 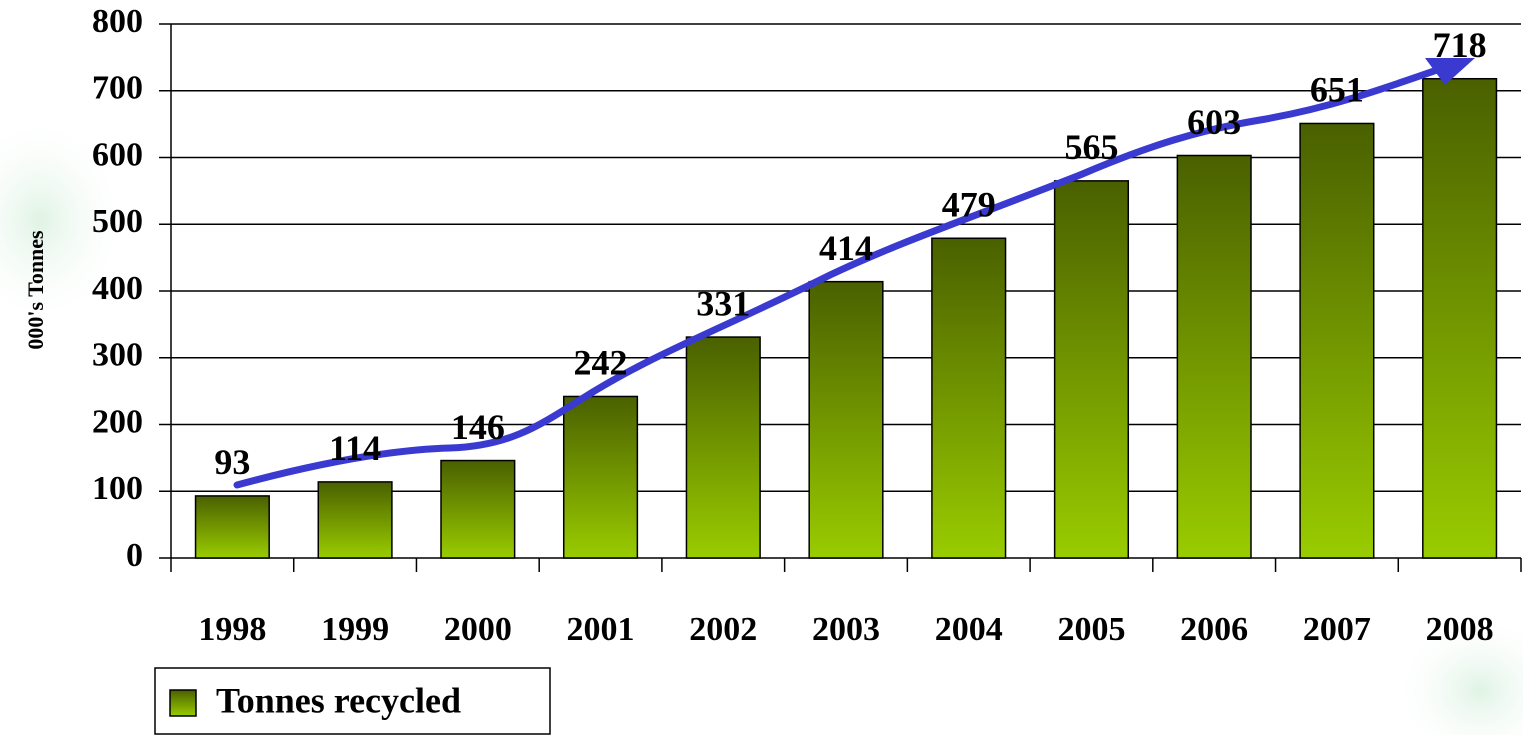 I want to click on y-tick-label: 600, so click(x=117, y=154).